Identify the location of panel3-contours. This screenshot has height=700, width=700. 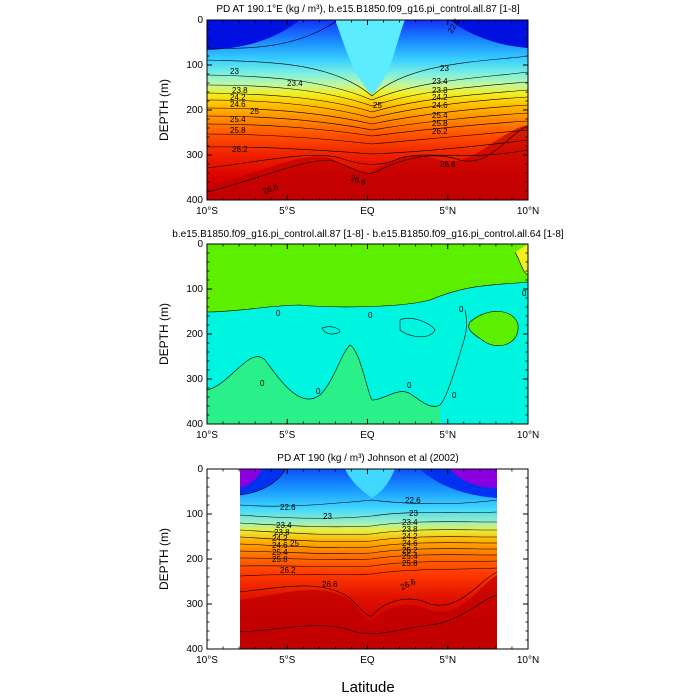
(368, 552).